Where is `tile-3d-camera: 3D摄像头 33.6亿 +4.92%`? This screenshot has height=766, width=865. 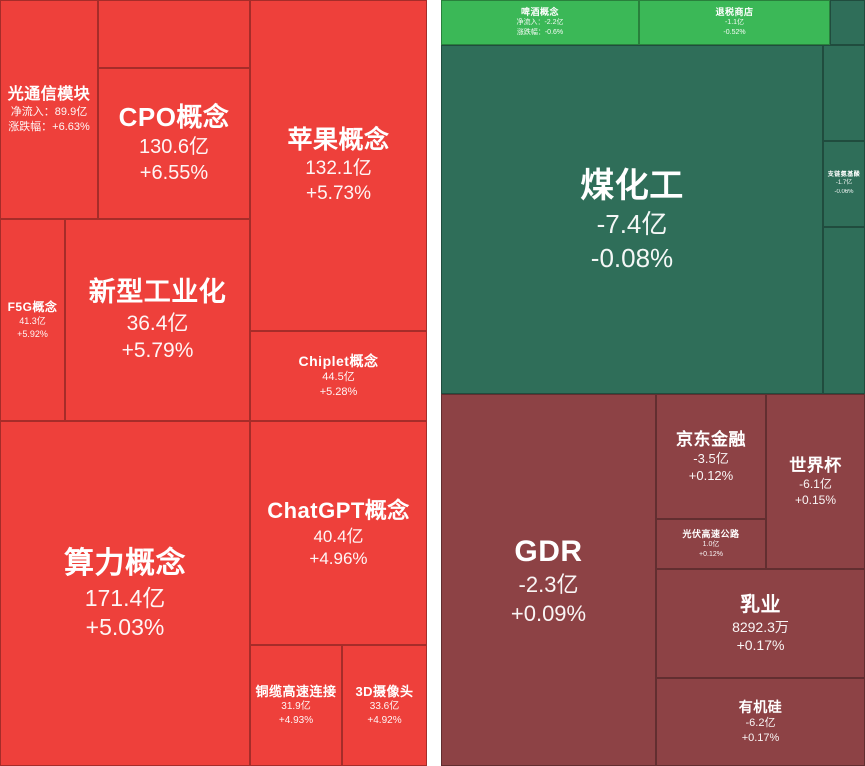 tile-3d-camera: 3D摄像头 33.6亿 +4.92% is located at coordinates (384, 705).